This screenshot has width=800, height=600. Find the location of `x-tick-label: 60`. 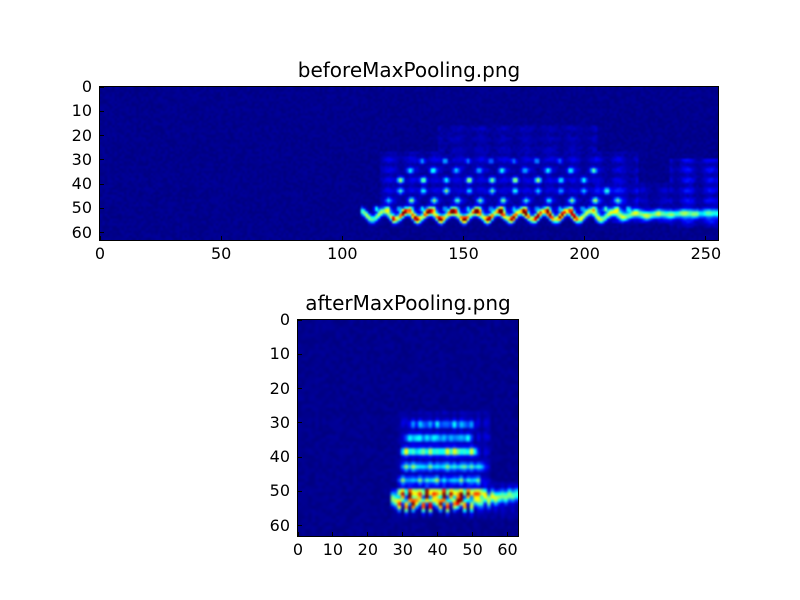

x-tick-label: 60 is located at coordinates (507, 549).